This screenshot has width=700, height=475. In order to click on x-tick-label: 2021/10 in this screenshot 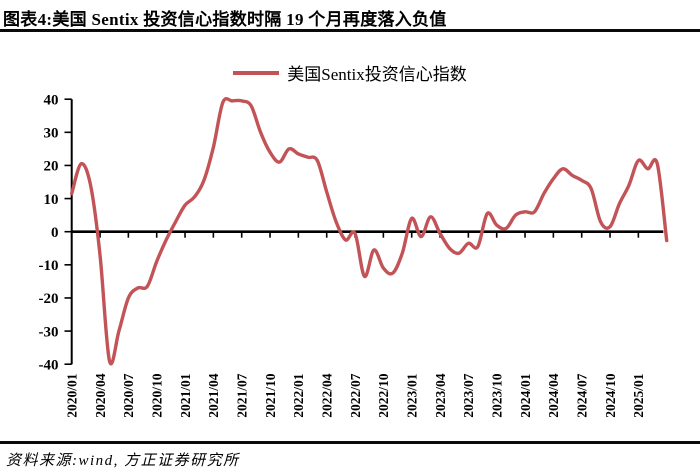, I will do `click(270, 395)`.